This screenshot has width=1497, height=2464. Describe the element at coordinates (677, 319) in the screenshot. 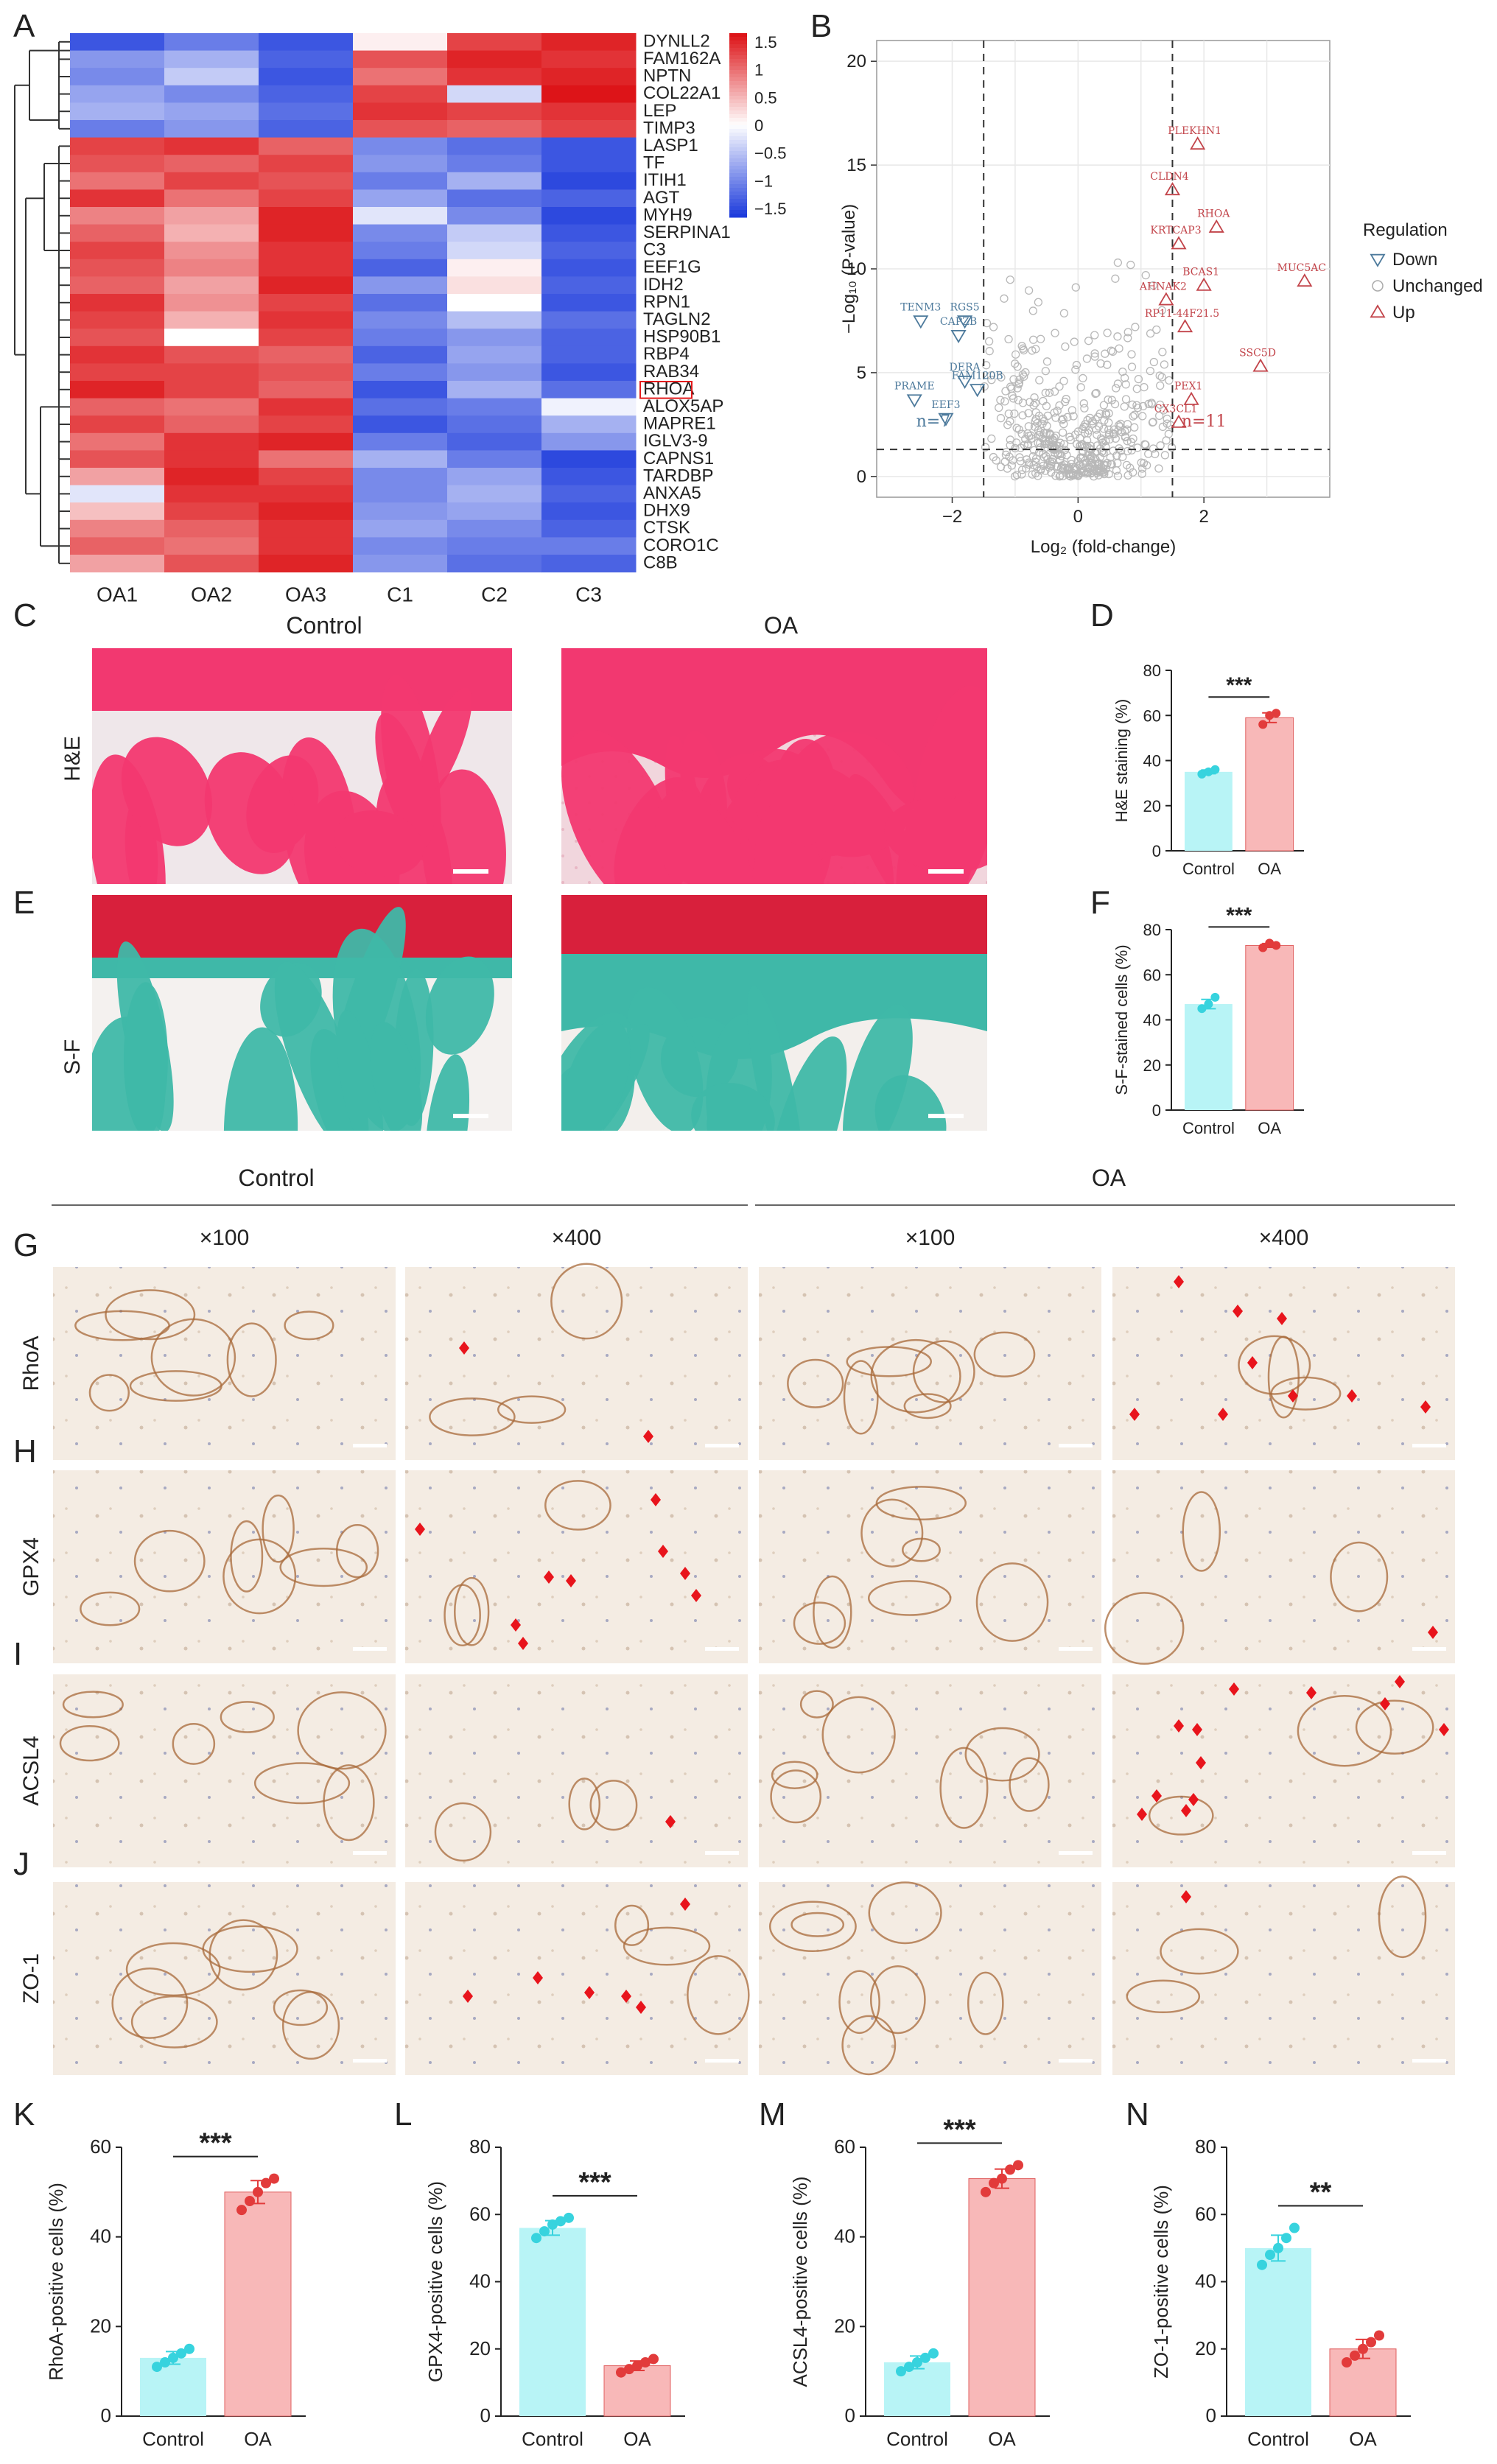

I see `heatmap-gene-label: TAGLN2` at that location.